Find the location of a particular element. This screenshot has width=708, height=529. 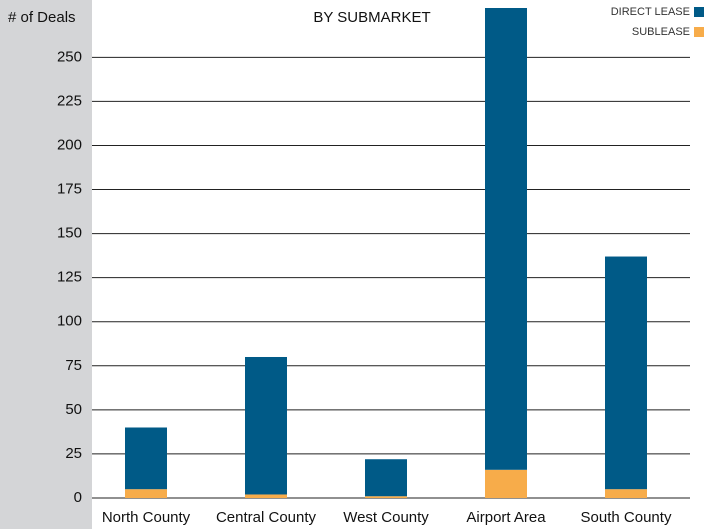

axis-panel is located at coordinates (46, 264).